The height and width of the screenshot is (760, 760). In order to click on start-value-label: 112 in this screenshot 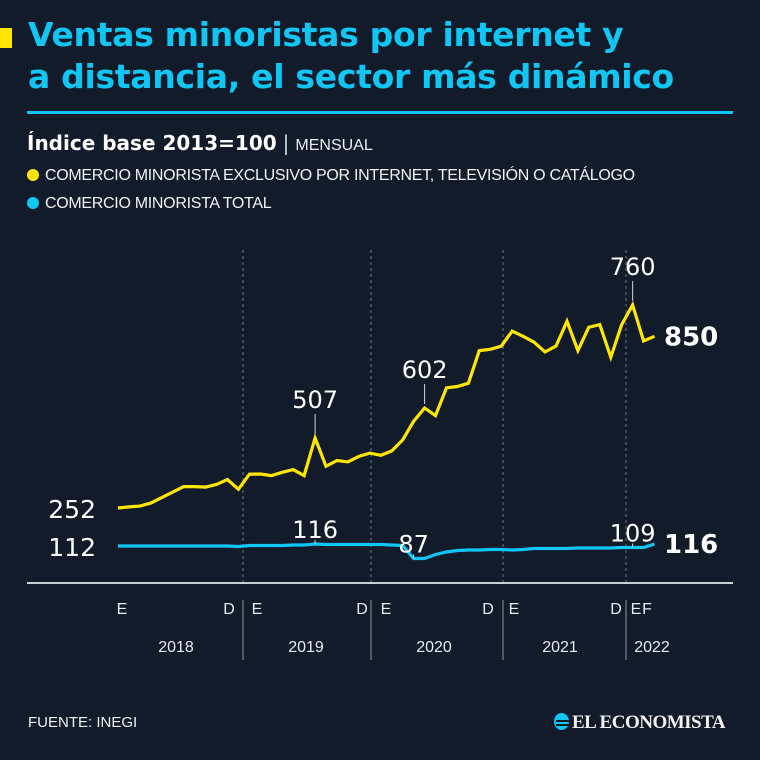, I will do `click(72, 547)`.